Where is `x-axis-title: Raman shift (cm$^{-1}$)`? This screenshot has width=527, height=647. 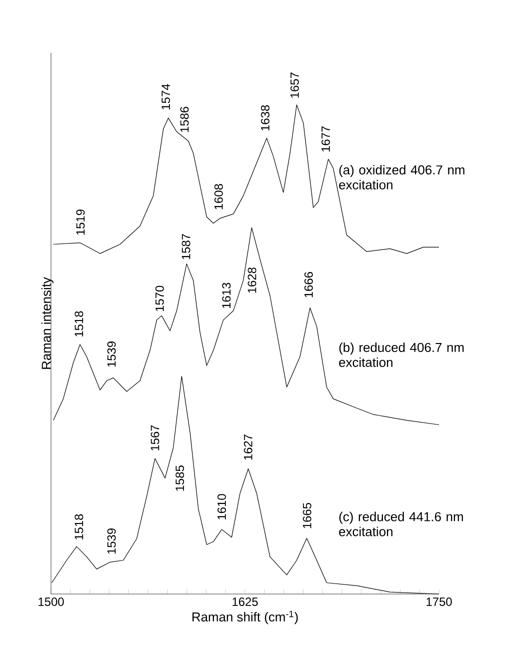 x-axis-title: Raman shift (cm$^{-1}$) is located at coordinates (245, 617).